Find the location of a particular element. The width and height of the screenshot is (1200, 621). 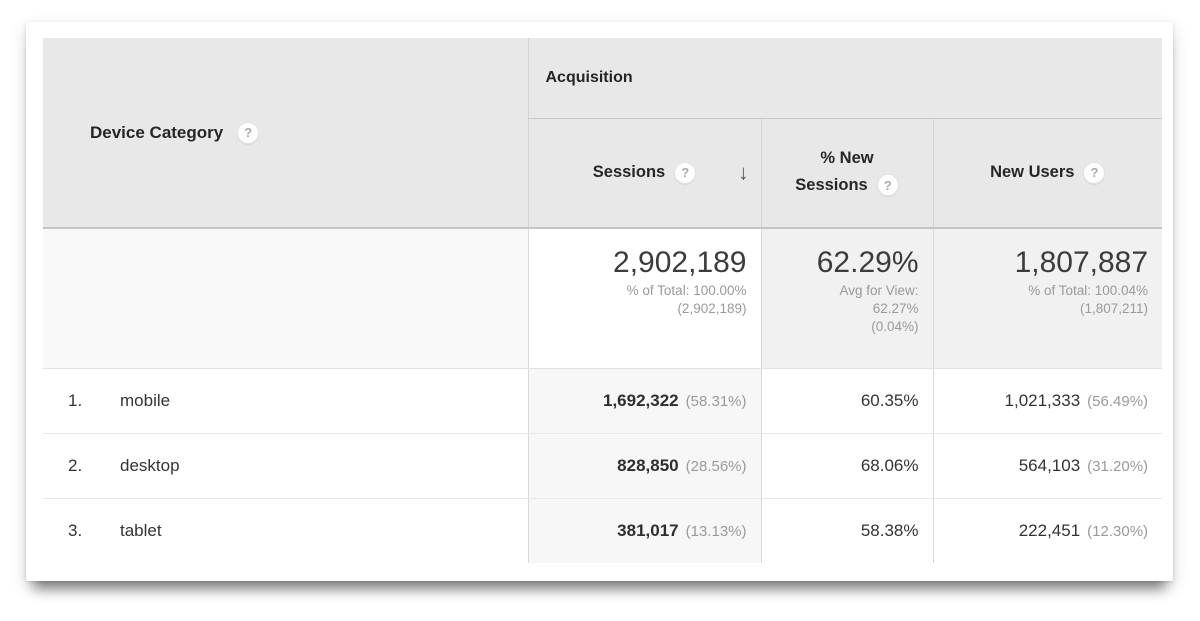

new-users-value: 222,451 is located at coordinates (1049, 530).